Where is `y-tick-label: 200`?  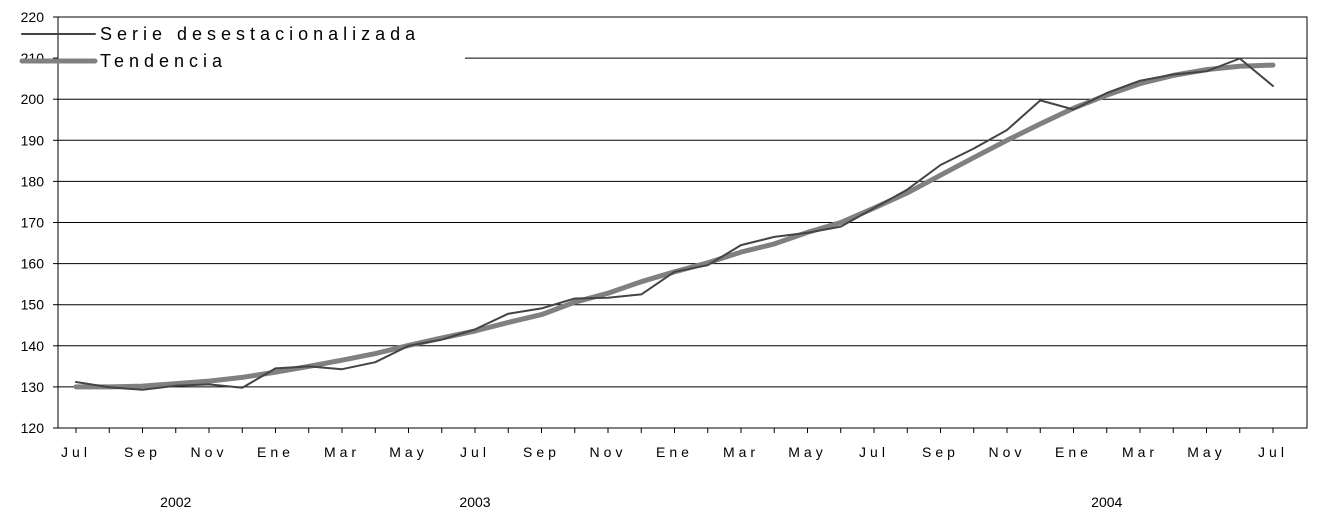 y-tick-label: 200 is located at coordinates (33, 99).